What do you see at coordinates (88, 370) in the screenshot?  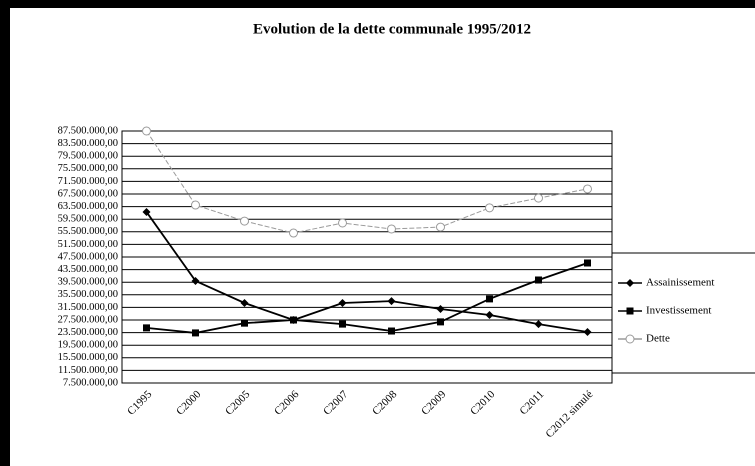 I see `y-tick-label: 11.500.000,00` at bounding box center [88, 370].